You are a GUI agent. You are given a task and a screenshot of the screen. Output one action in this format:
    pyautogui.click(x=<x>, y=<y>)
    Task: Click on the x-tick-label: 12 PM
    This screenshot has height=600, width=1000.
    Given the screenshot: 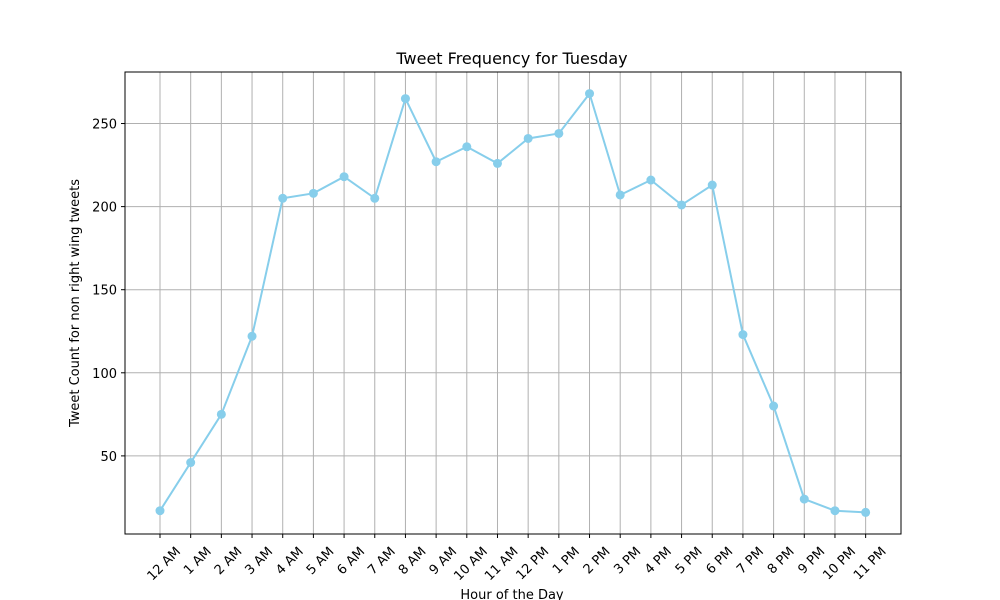 What is the action you would take?
    pyautogui.click(x=533, y=563)
    